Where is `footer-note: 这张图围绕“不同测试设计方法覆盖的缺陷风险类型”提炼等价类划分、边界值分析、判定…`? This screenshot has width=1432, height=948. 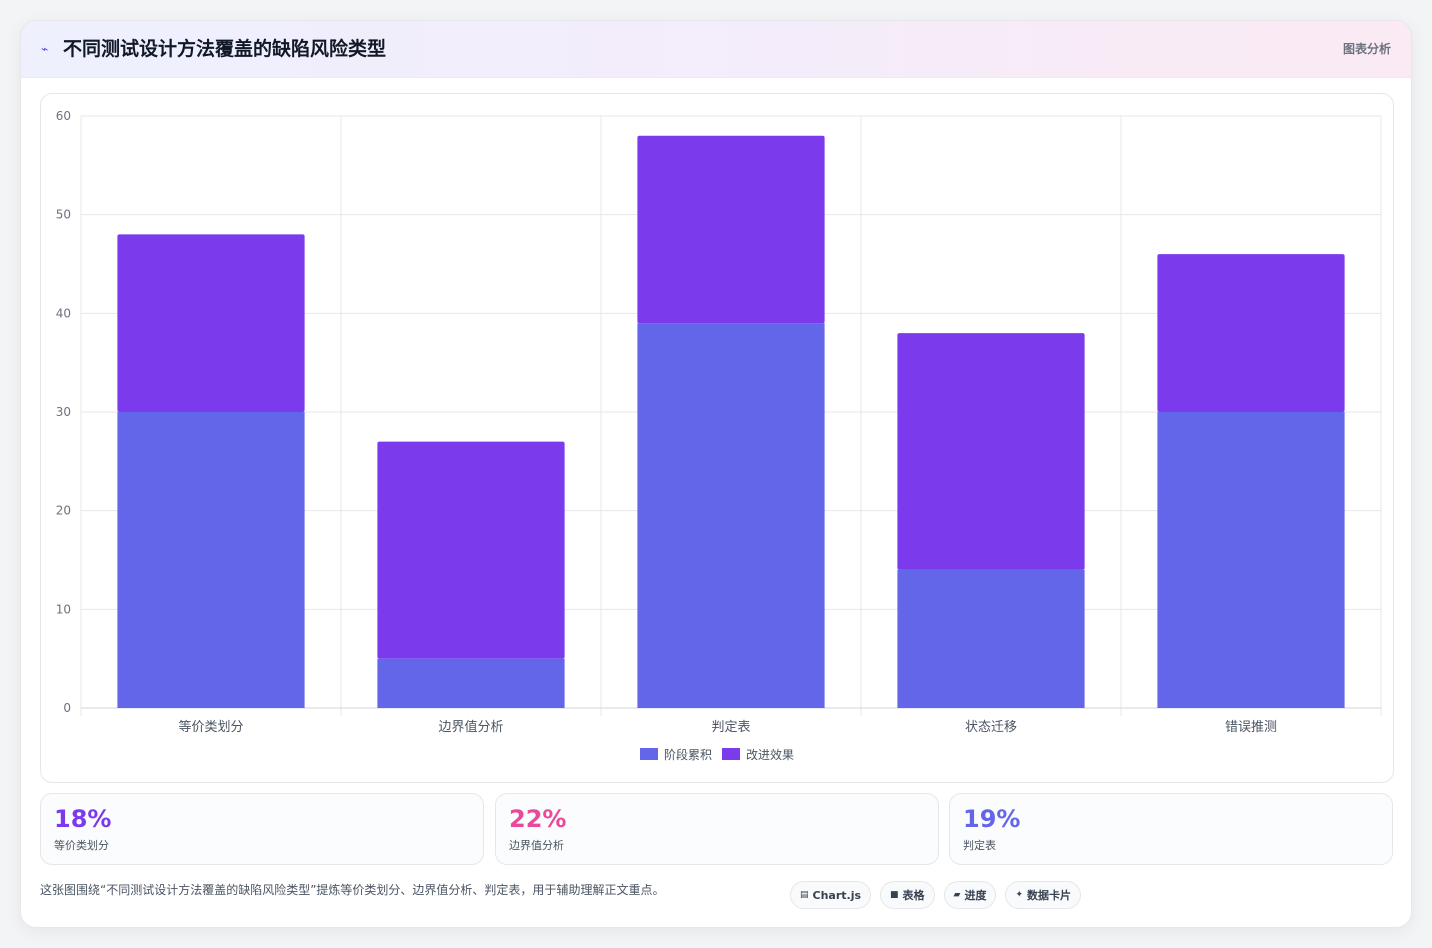 footer-note: 这张图围绕“不同测试设计方法覆盖的缺陷风险类型”提炼等价类划分、边界值分析、判定… is located at coordinates (352, 890).